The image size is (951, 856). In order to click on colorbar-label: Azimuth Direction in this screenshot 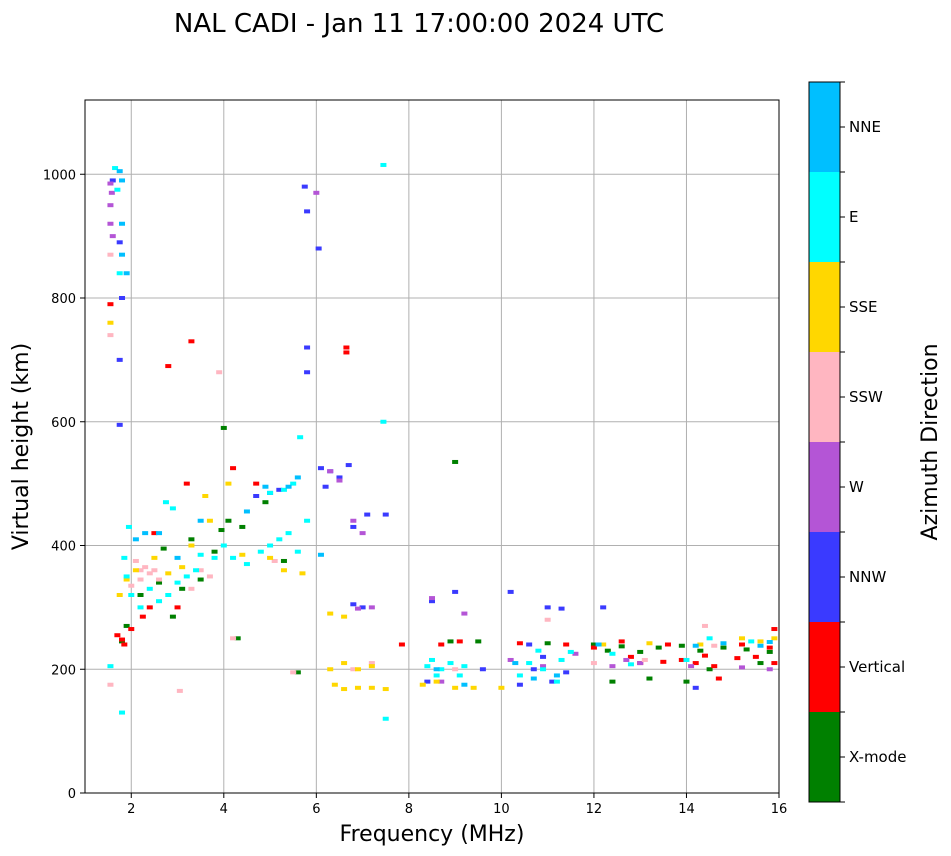, I will do `click(930, 441)`.